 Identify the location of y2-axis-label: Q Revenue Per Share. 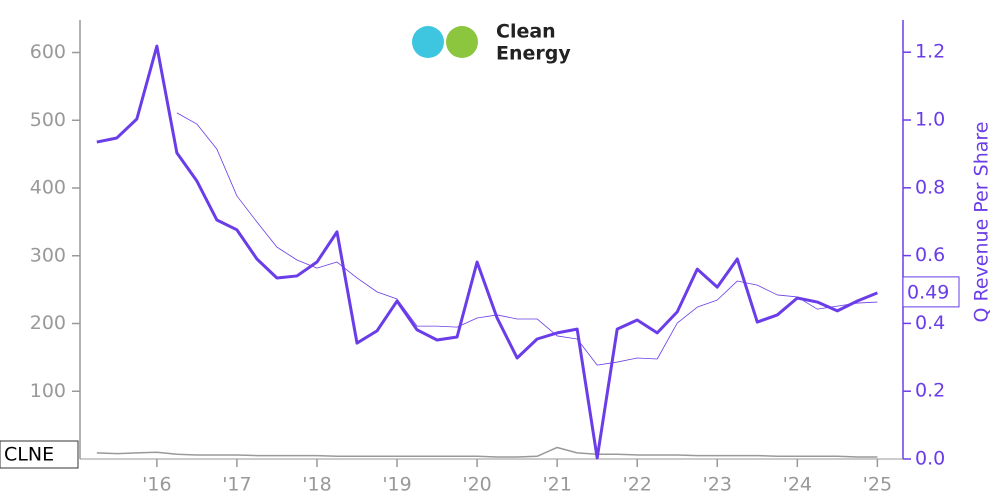
(982, 222).